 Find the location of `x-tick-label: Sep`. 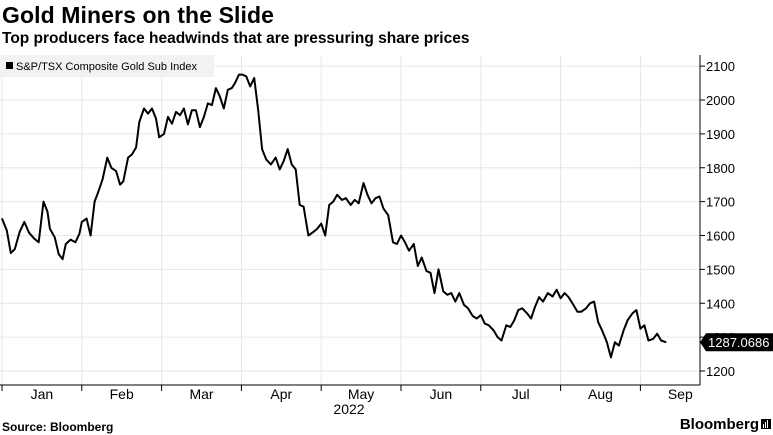

x-tick-label: Sep is located at coordinates (680, 394).